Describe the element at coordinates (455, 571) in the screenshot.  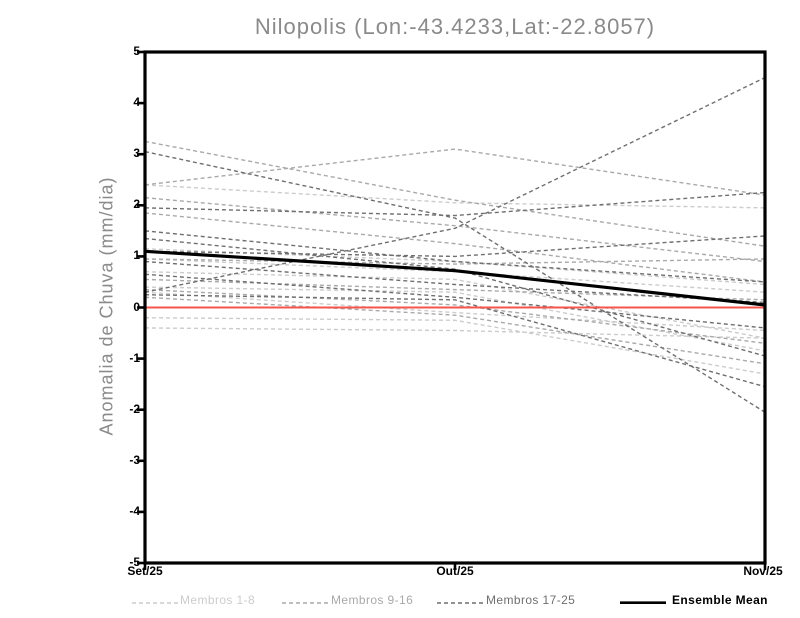
I see `x-tick-label: Out/25` at that location.